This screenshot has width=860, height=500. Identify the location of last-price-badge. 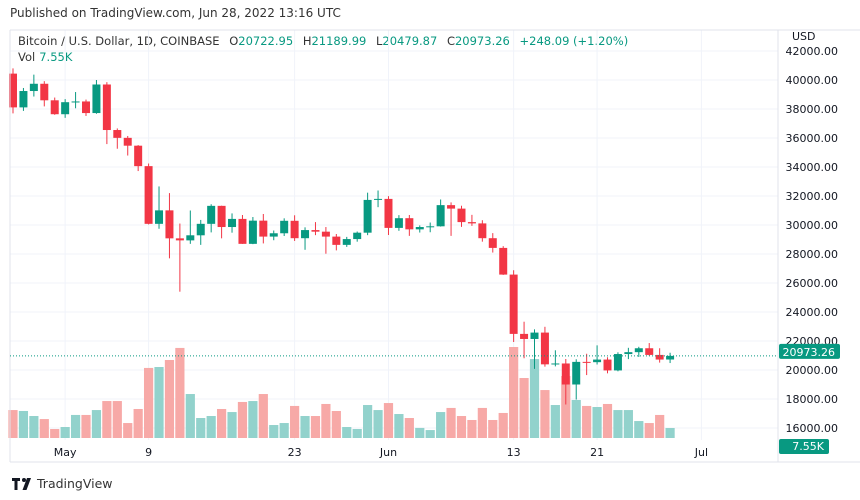
(809, 351).